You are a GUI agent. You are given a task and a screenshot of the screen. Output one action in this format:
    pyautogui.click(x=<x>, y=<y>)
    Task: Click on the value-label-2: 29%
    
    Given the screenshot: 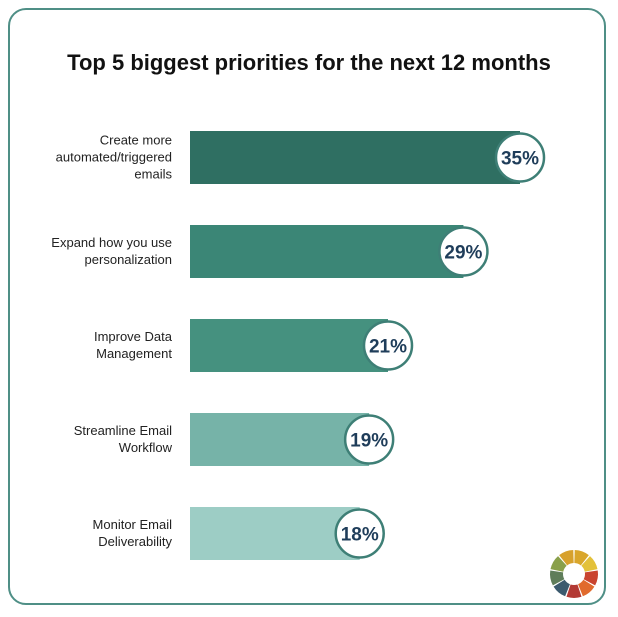 What is the action you would take?
    pyautogui.click(x=463, y=253)
    